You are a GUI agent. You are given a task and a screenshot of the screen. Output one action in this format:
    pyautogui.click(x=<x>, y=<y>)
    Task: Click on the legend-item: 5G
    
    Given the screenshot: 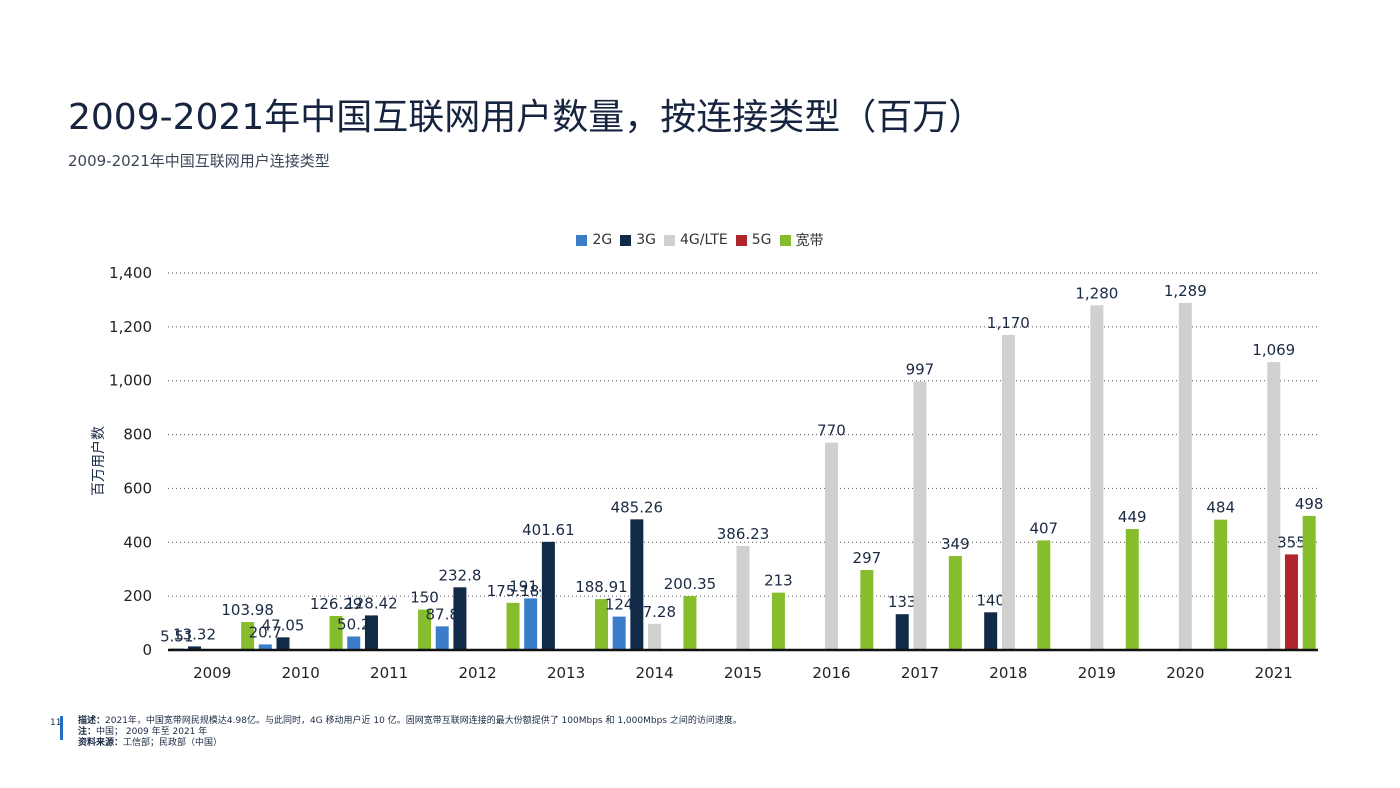 What is the action you would take?
    pyautogui.click(x=753, y=240)
    